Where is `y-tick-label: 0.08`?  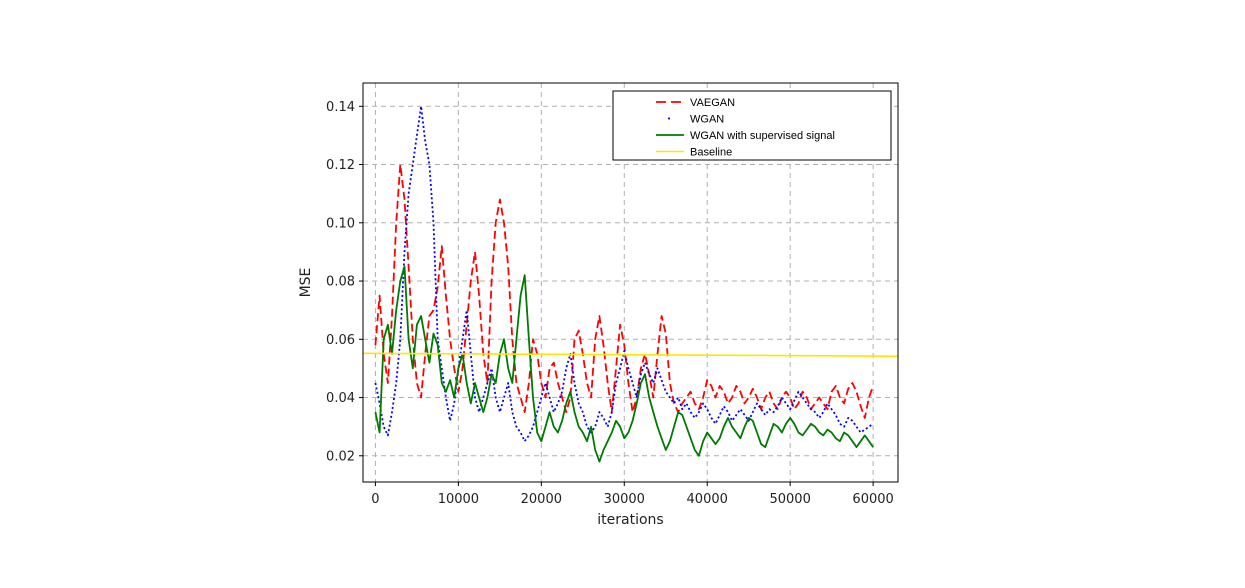
y-tick-label: 0.08 is located at coordinates (340, 282).